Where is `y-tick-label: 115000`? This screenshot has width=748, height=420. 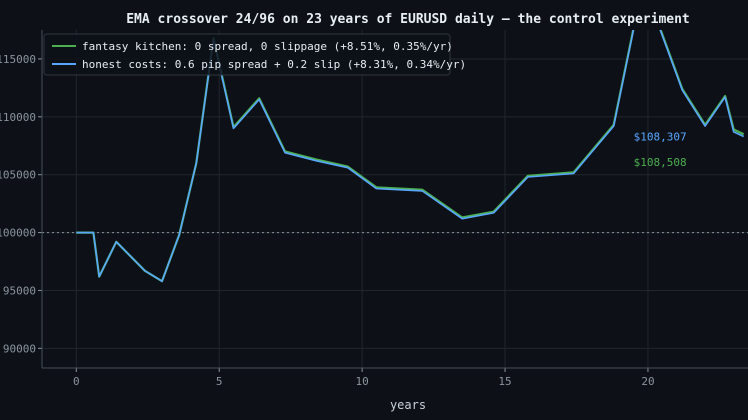
y-tick-label: 115000 is located at coordinates (18, 59).